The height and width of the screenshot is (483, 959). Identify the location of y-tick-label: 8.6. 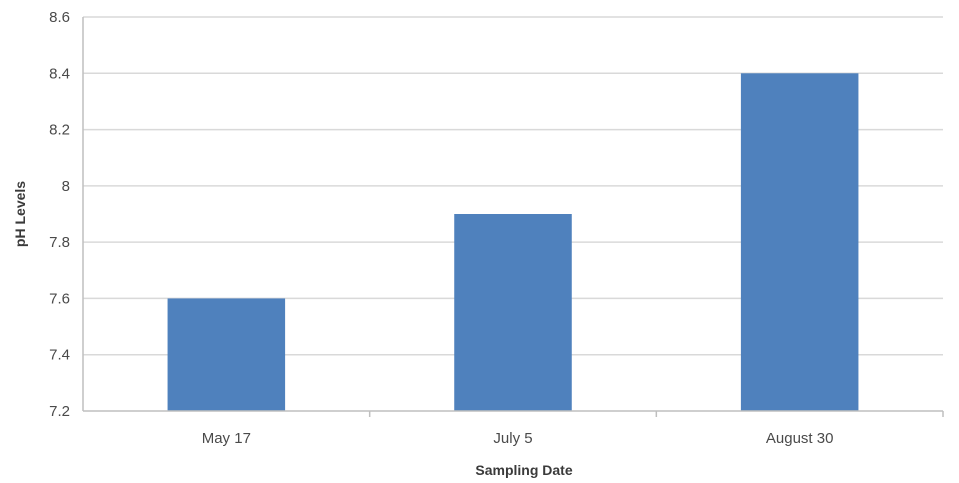
(59, 17).